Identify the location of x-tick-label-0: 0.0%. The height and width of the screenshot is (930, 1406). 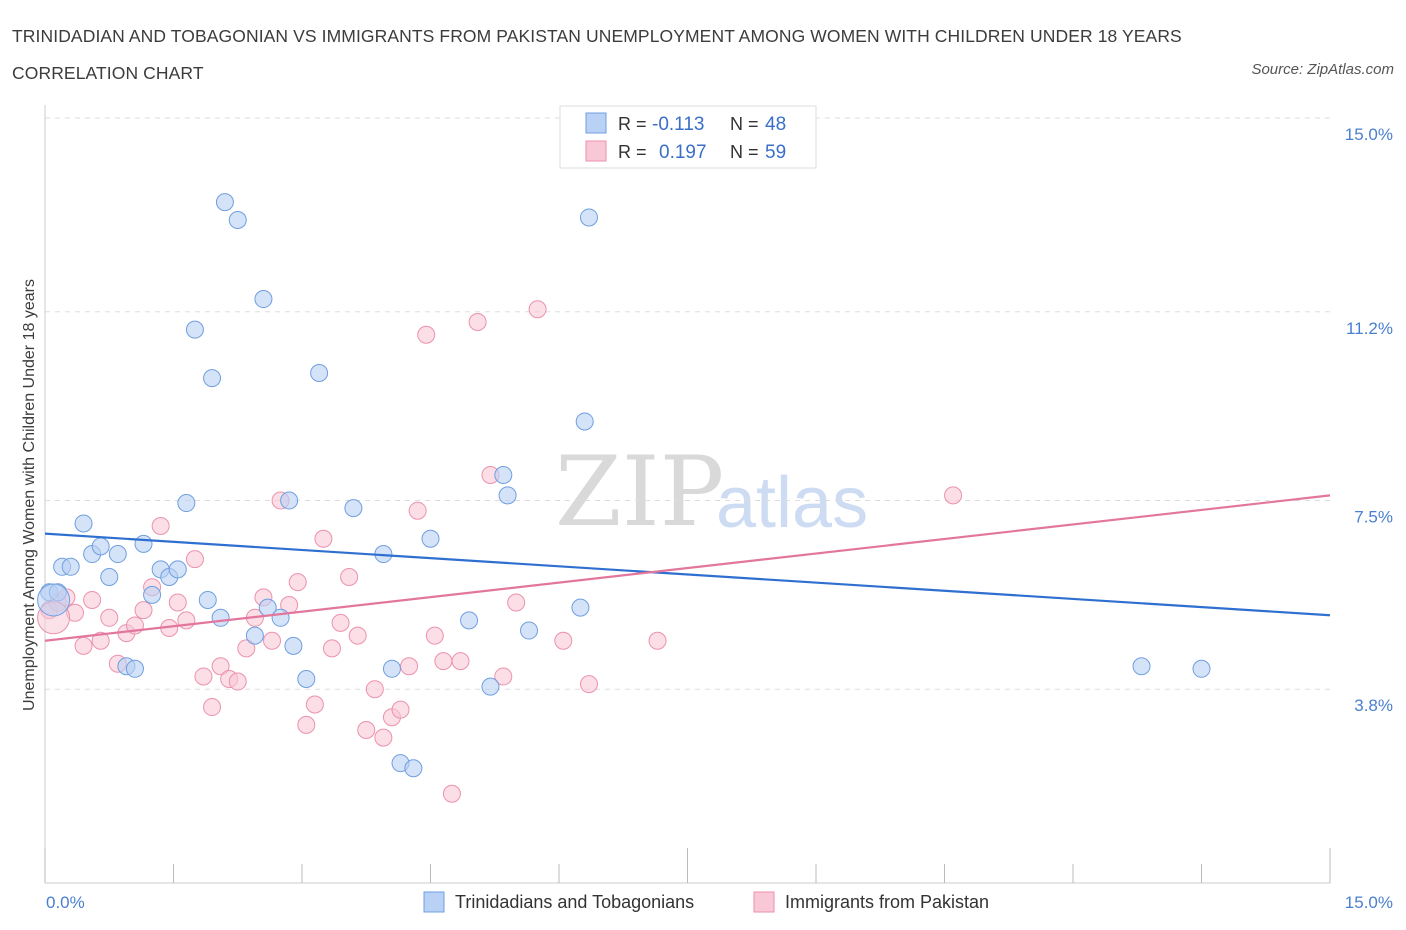
(65, 902).